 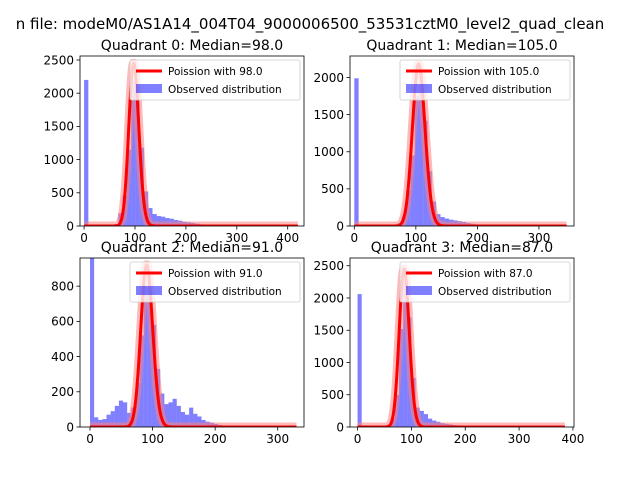 What do you see at coordinates (465, 439) in the screenshot?
I see `quadrant-3-xtick-label: 200` at bounding box center [465, 439].